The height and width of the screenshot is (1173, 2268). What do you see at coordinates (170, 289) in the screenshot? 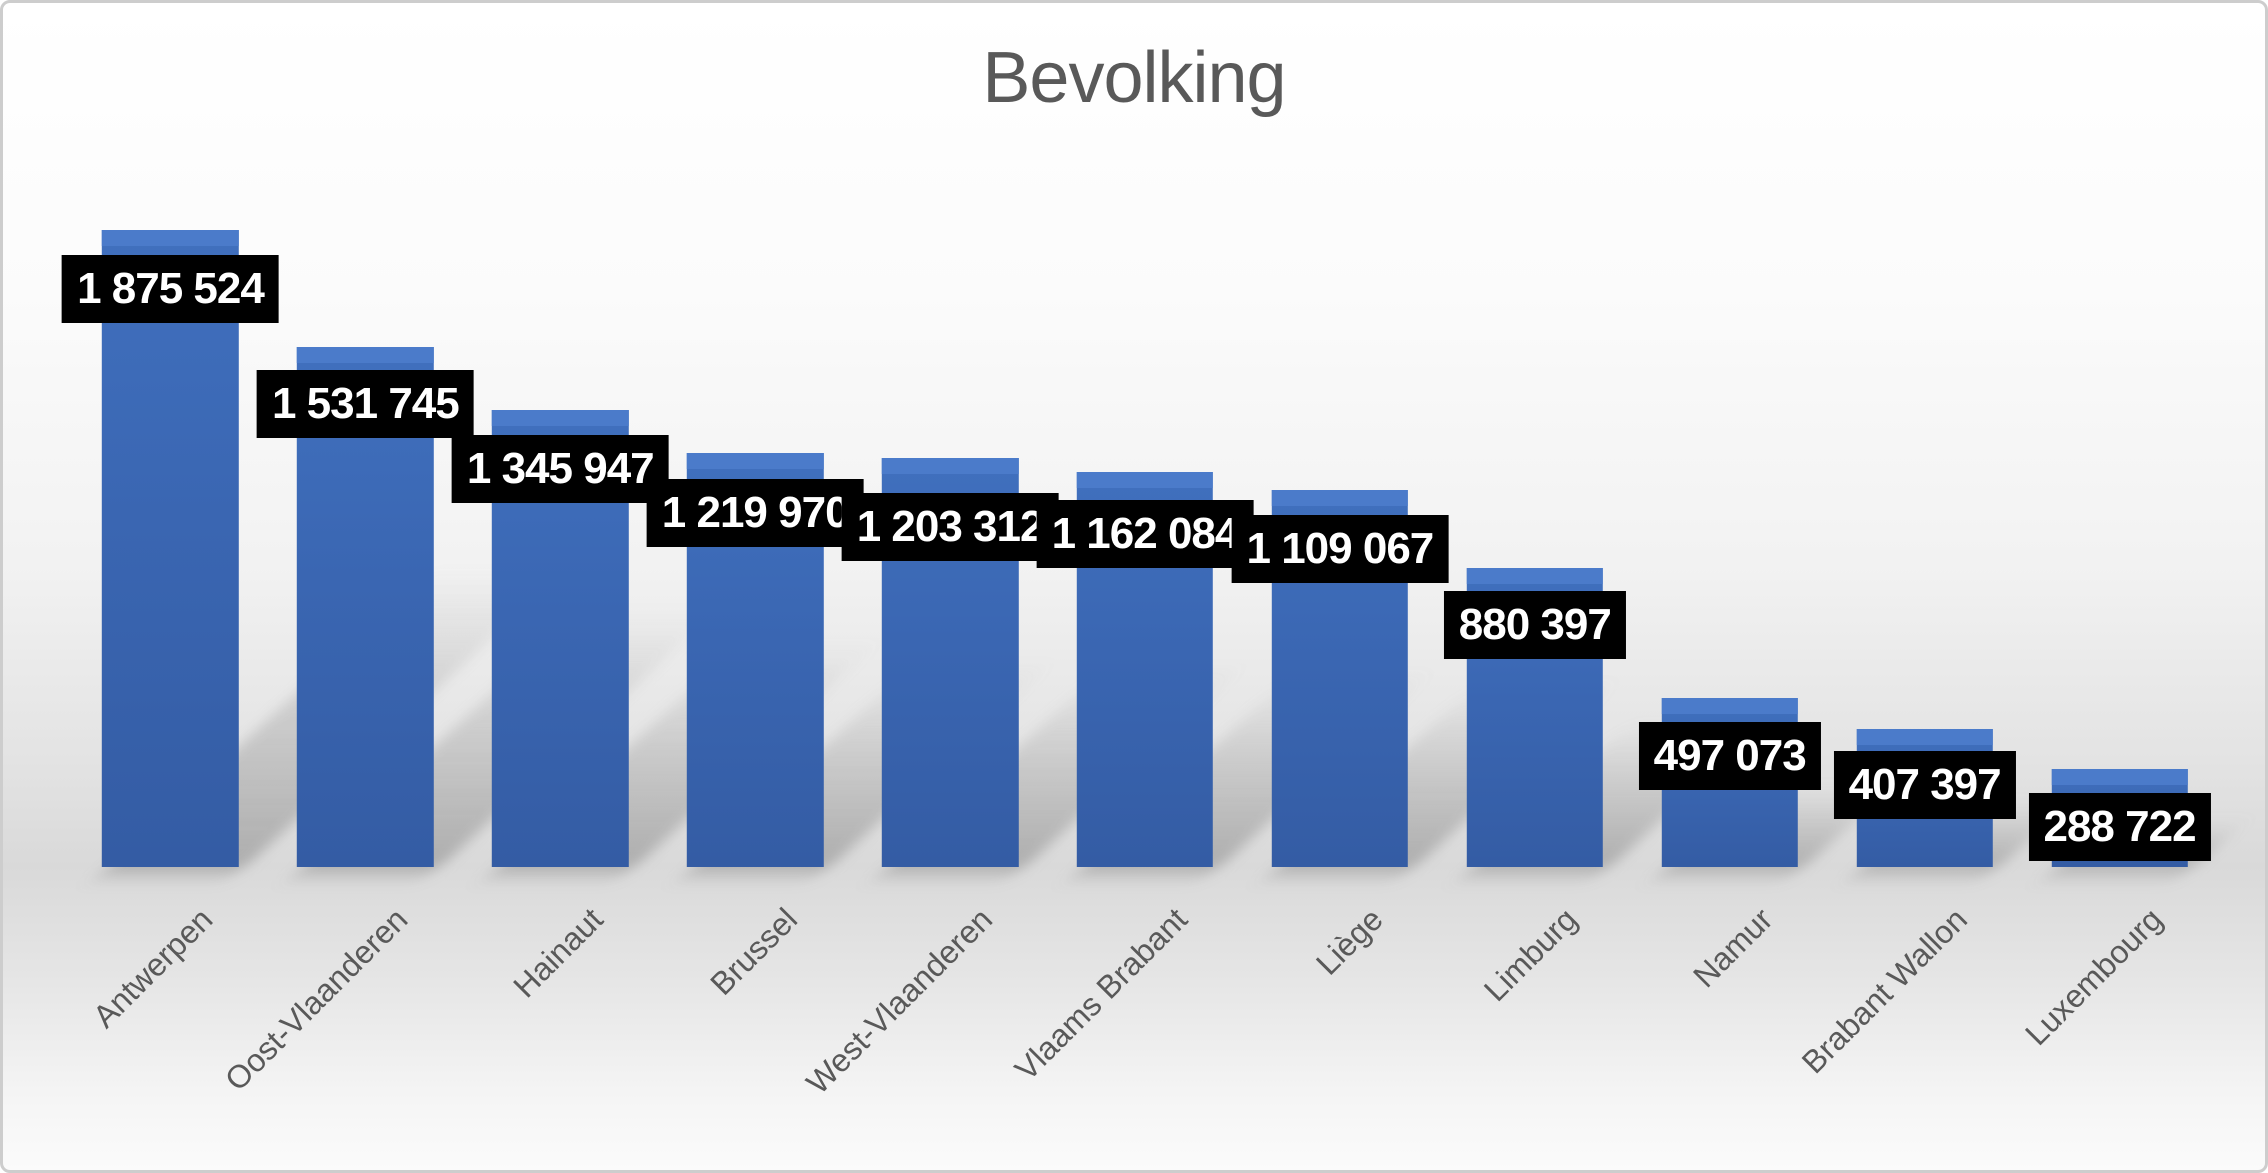
I see `data-label-antwerpen: 1 875 524` at bounding box center [170, 289].